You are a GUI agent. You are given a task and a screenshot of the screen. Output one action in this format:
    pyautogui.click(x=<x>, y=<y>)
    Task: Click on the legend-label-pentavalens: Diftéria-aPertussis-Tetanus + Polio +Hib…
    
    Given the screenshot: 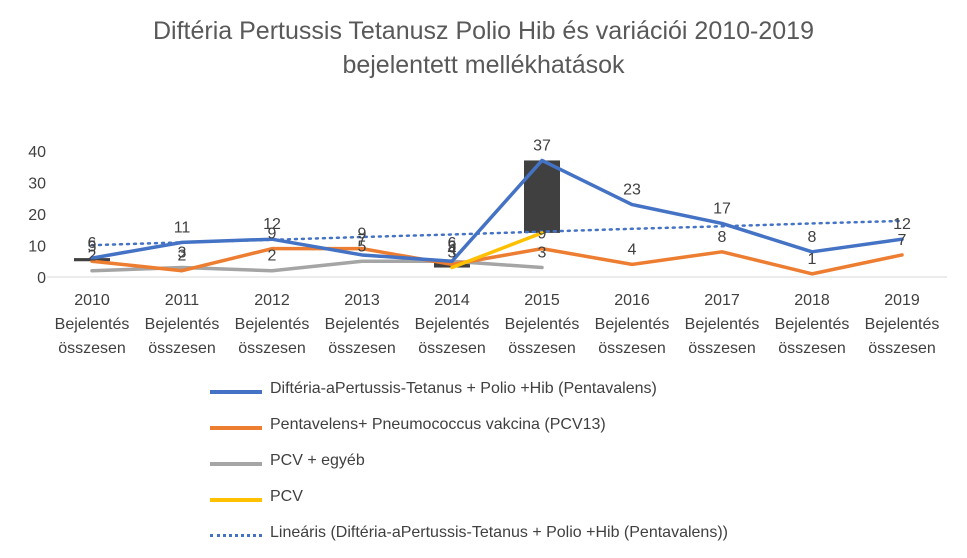 What is the action you would take?
    pyautogui.click(x=463, y=388)
    